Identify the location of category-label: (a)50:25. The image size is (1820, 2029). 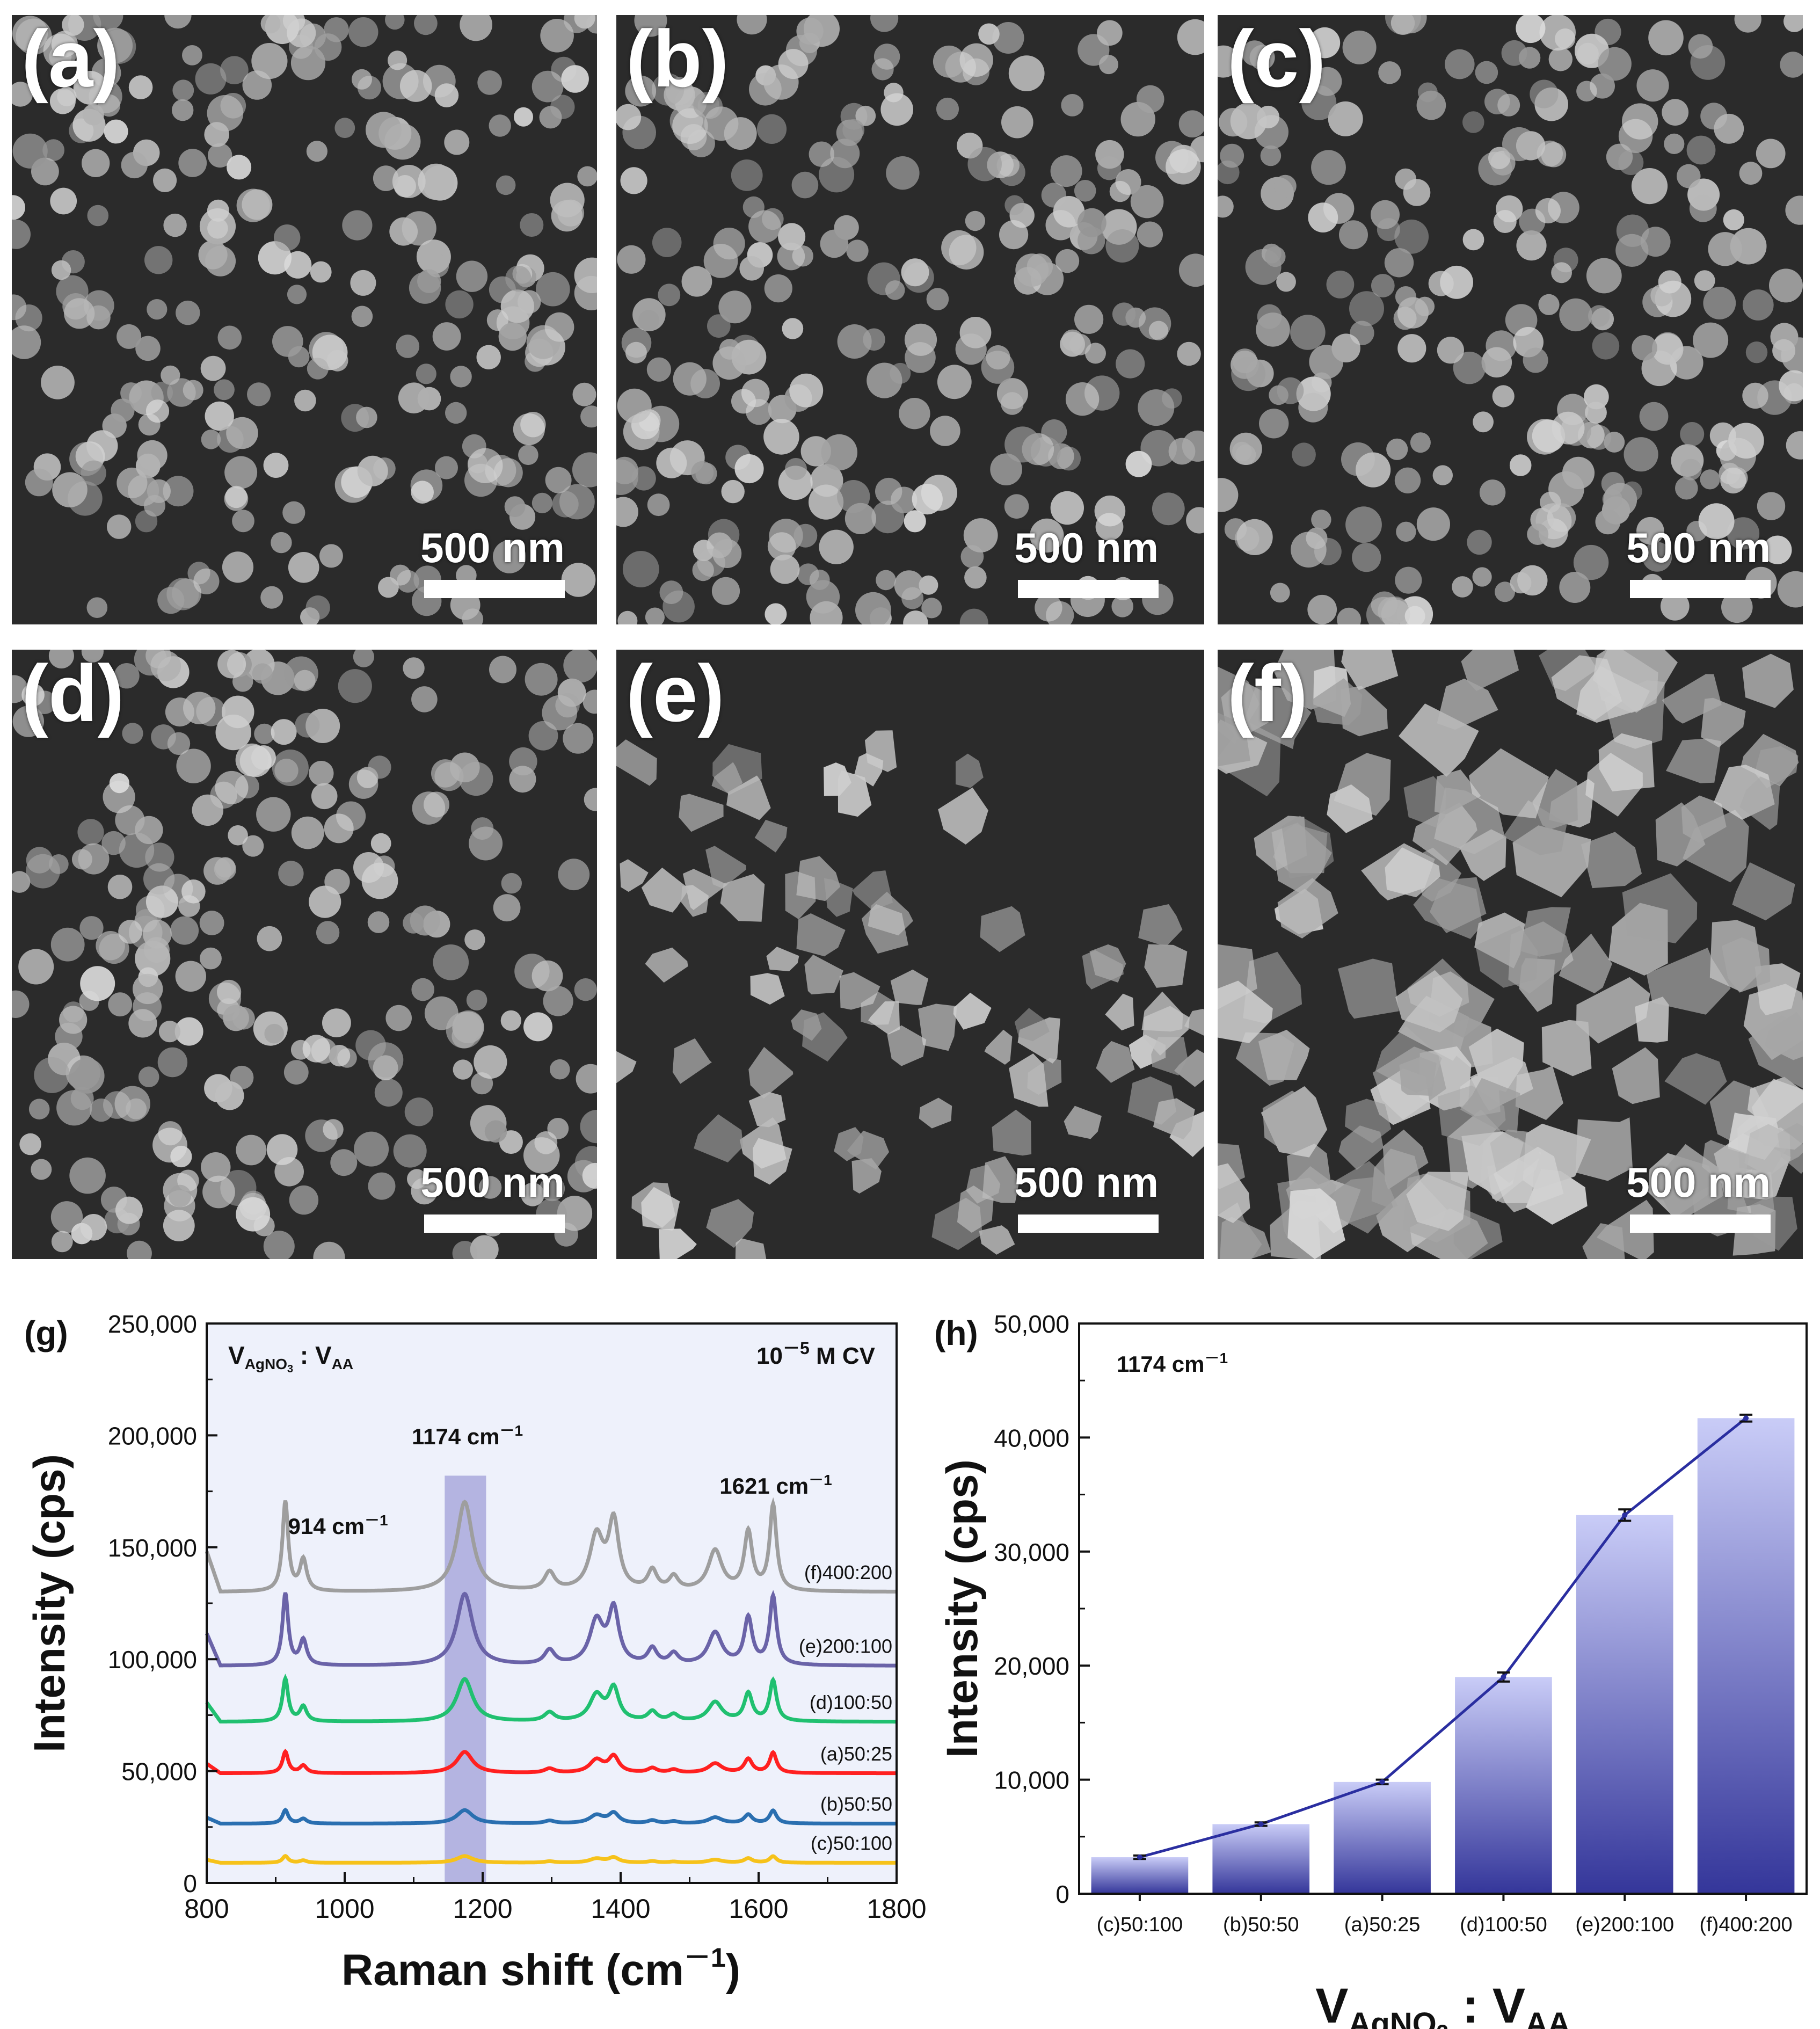
(1382, 1925).